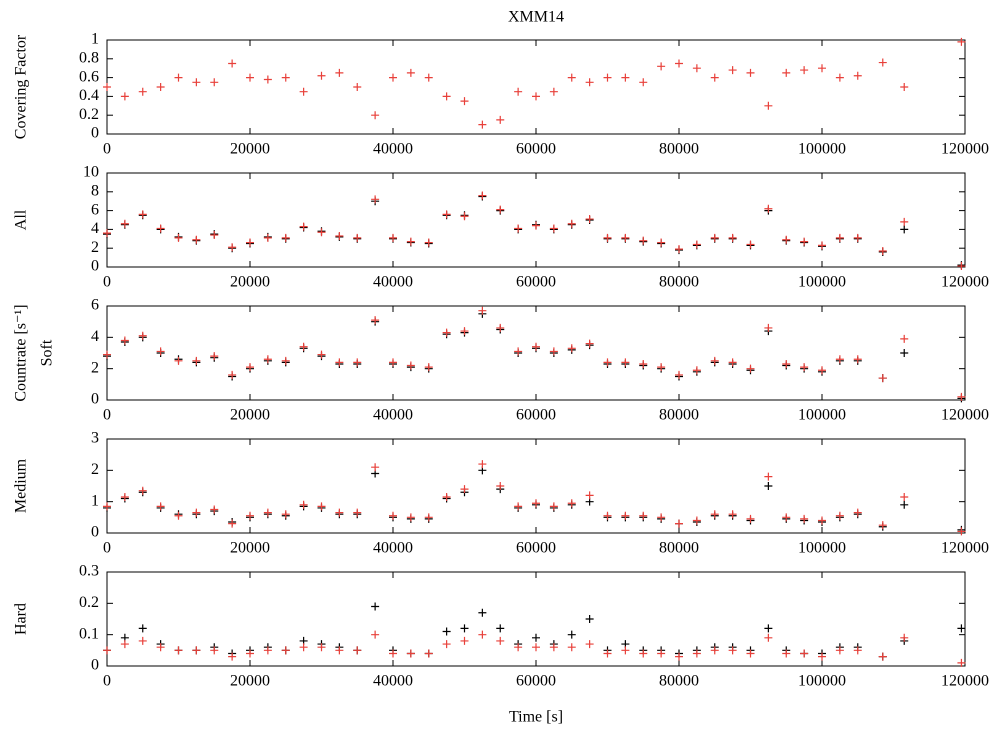  What do you see at coordinates (89, 76) in the screenshot?
I see `y-tick-label: 0.6` at bounding box center [89, 76].